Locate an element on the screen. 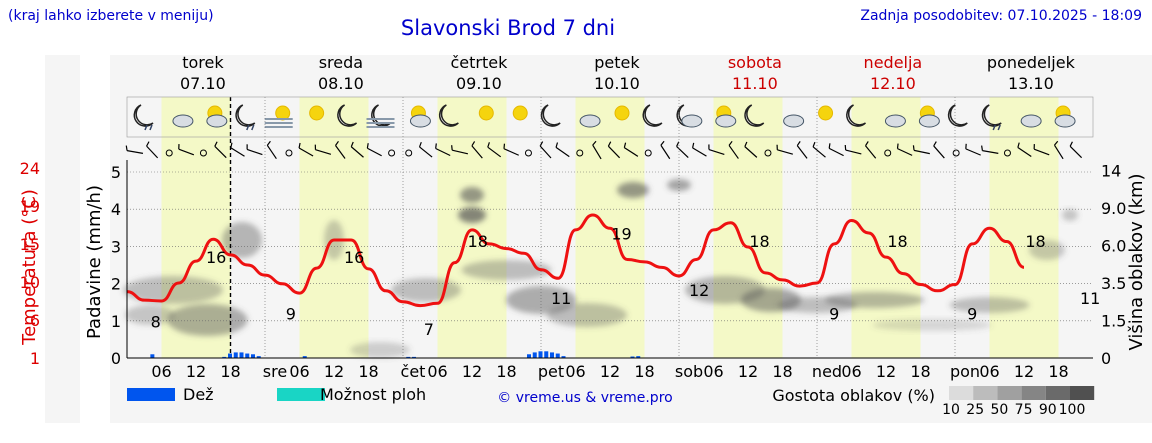  day-name: ponedeljek is located at coordinates (1031, 62).